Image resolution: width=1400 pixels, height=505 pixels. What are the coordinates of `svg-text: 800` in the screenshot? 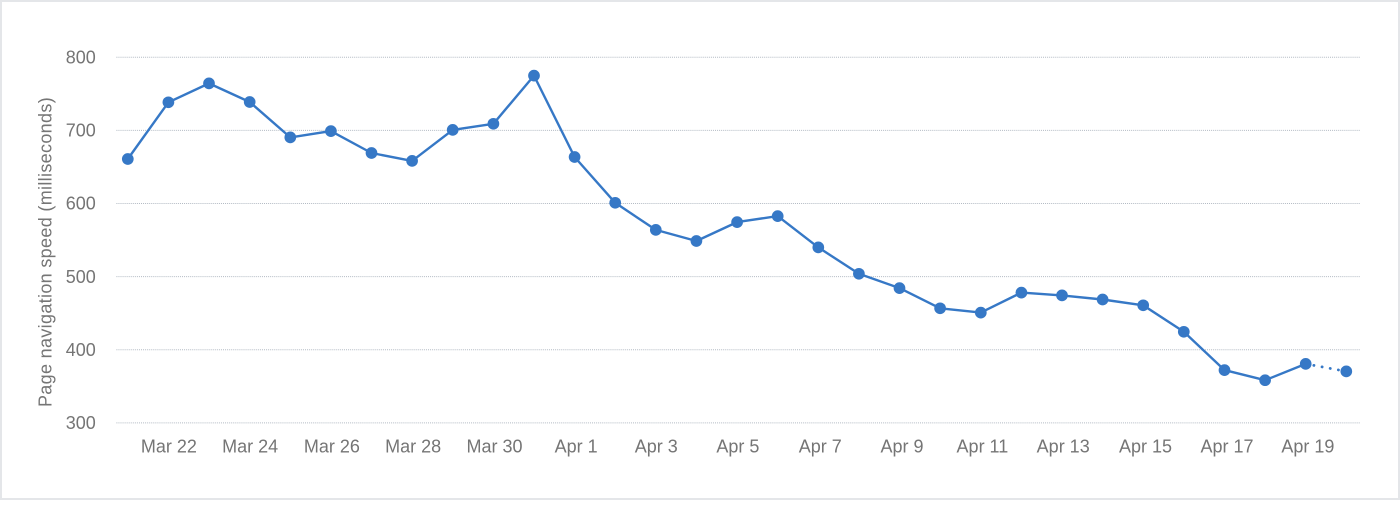 It's located at (81, 58).